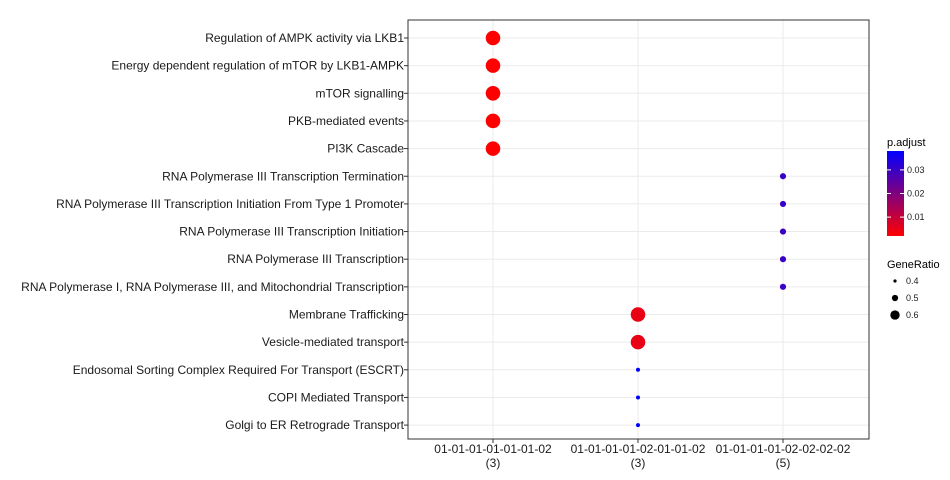  Describe the element at coordinates (365, 149) in the screenshot. I see `y-tick-label: PI3K Cascade` at that location.